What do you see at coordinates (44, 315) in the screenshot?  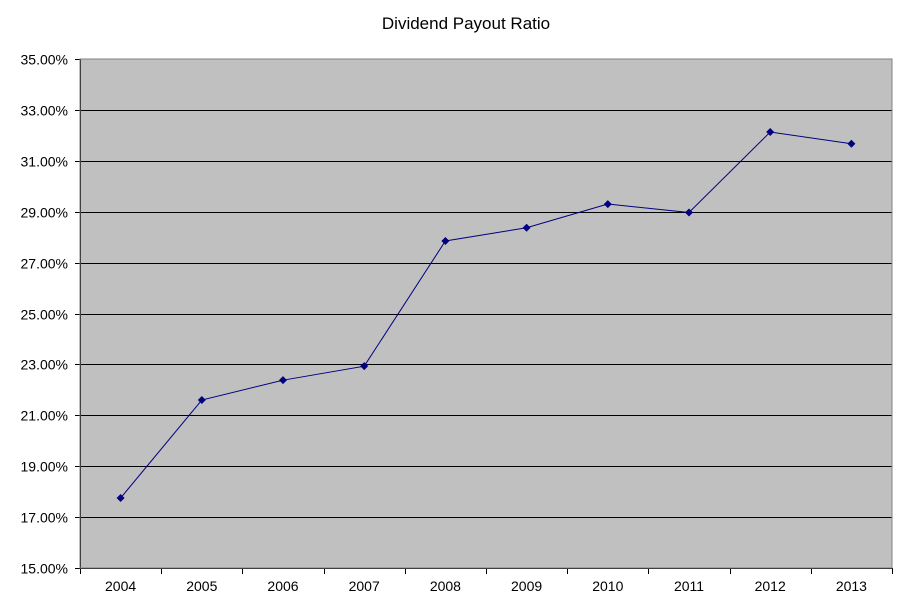 I see `y-tick-label: 25.00%` at bounding box center [44, 315].